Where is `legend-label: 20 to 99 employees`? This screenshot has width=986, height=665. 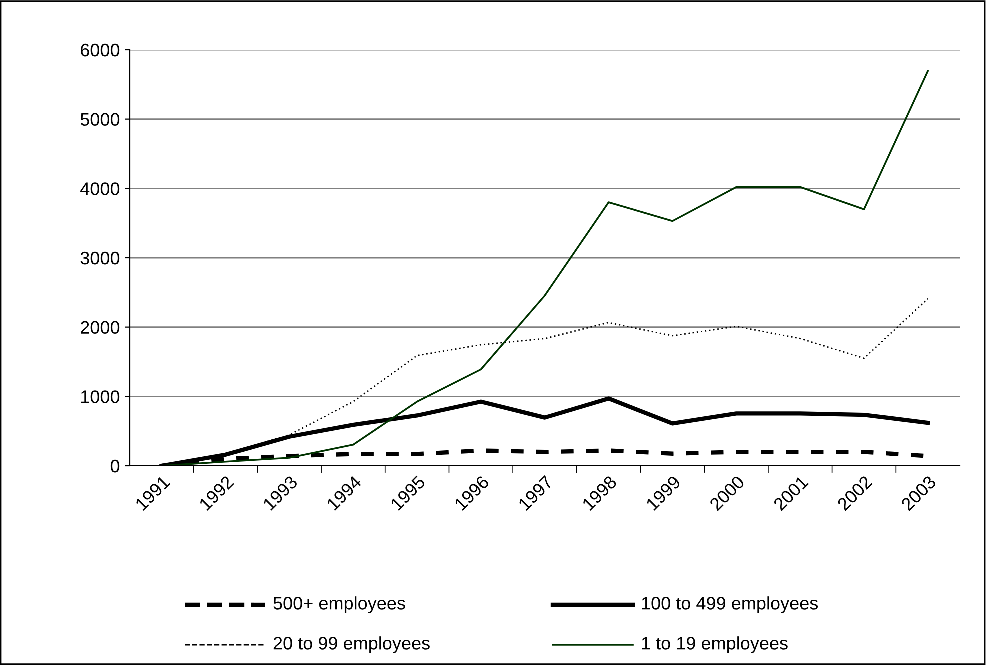 legend-label: 20 to 99 employees is located at coordinates (352, 645).